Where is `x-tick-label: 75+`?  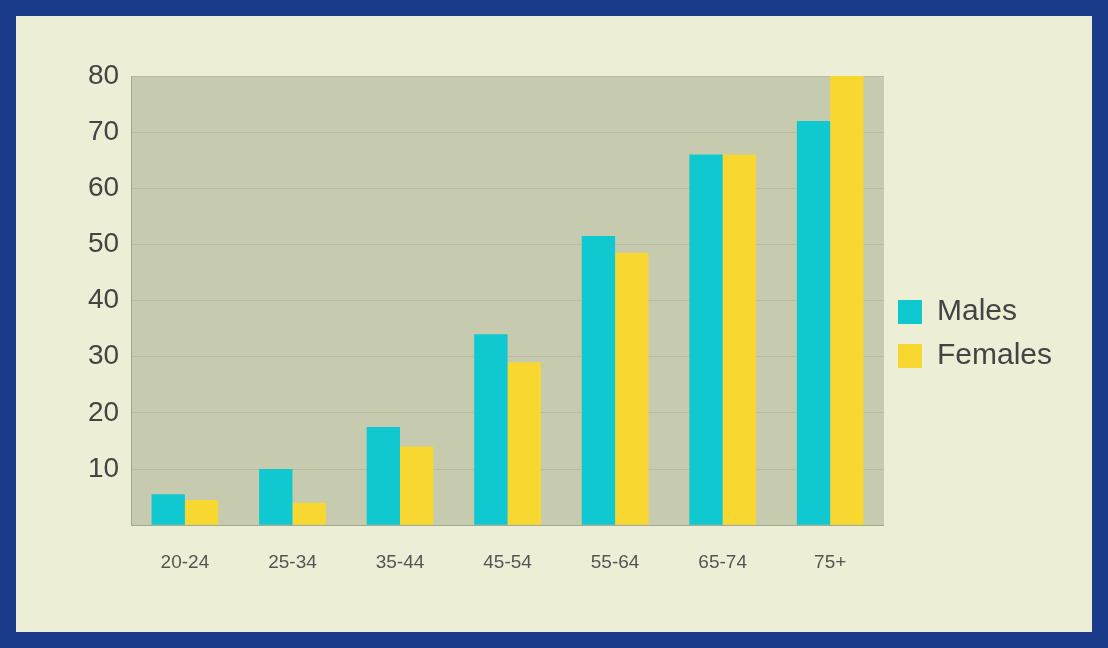 x-tick-label: 75+ is located at coordinates (830, 561).